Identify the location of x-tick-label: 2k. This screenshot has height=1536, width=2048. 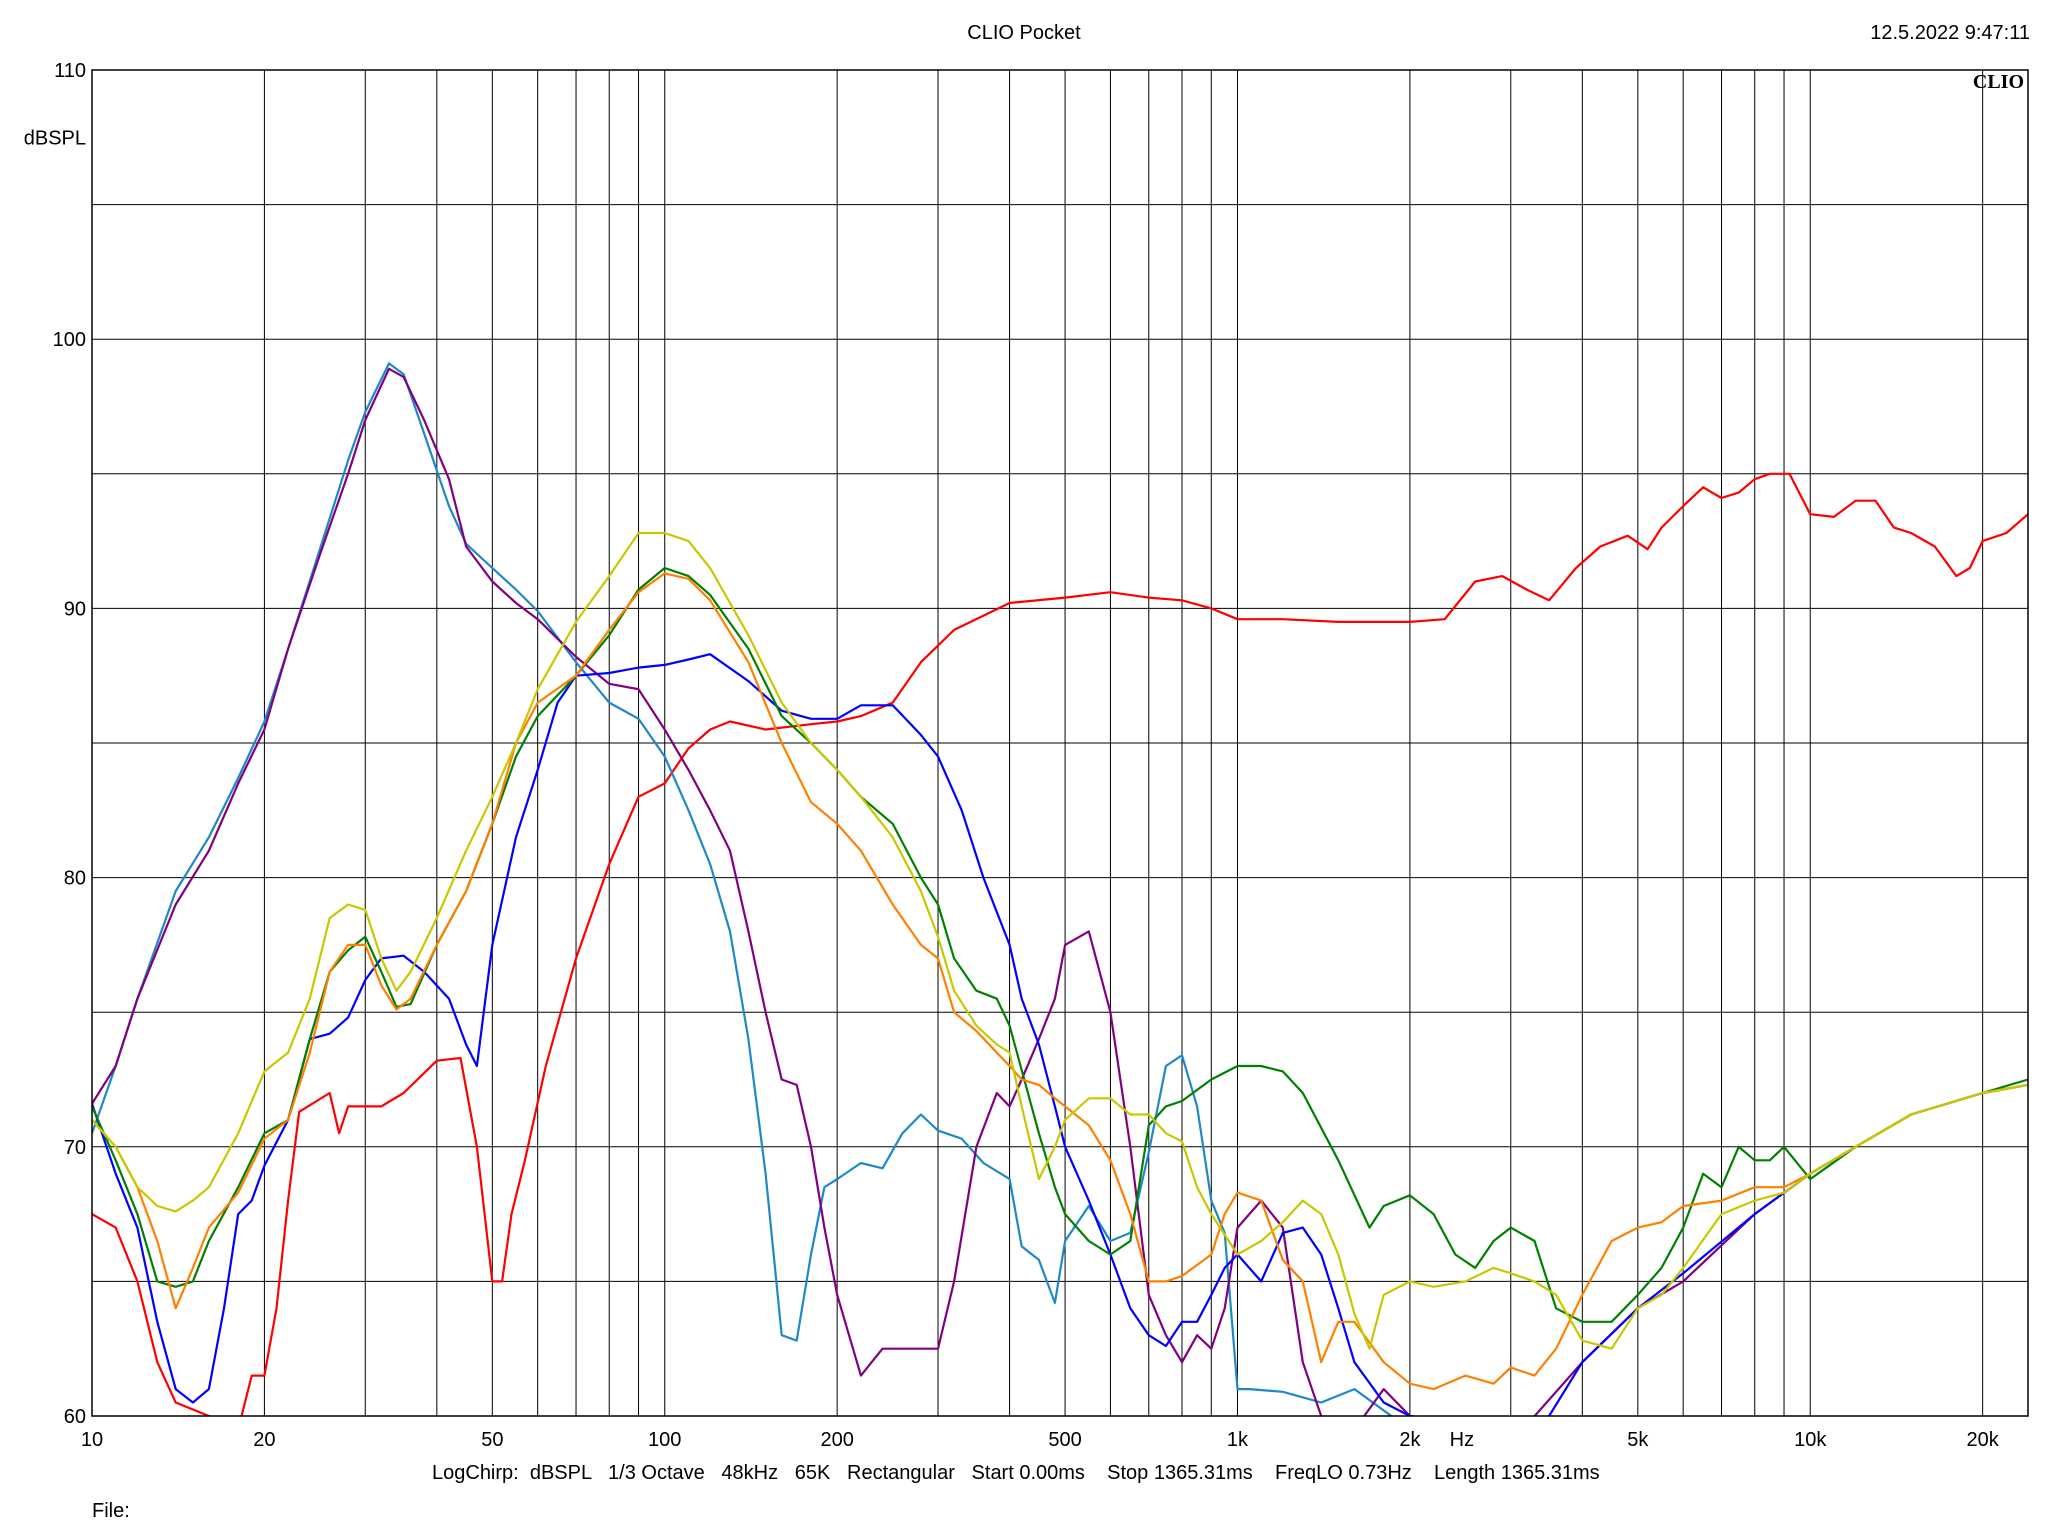
(1410, 1440).